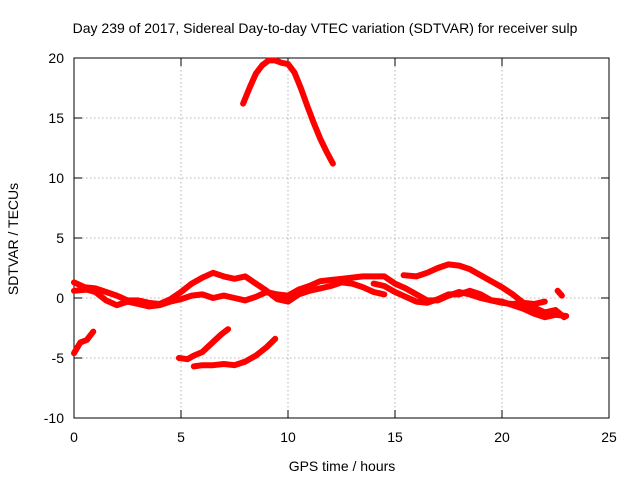 Image resolution: width=640 pixels, height=480 pixels. What do you see at coordinates (288, 437) in the screenshot?
I see `x-tick-label: 10` at bounding box center [288, 437].